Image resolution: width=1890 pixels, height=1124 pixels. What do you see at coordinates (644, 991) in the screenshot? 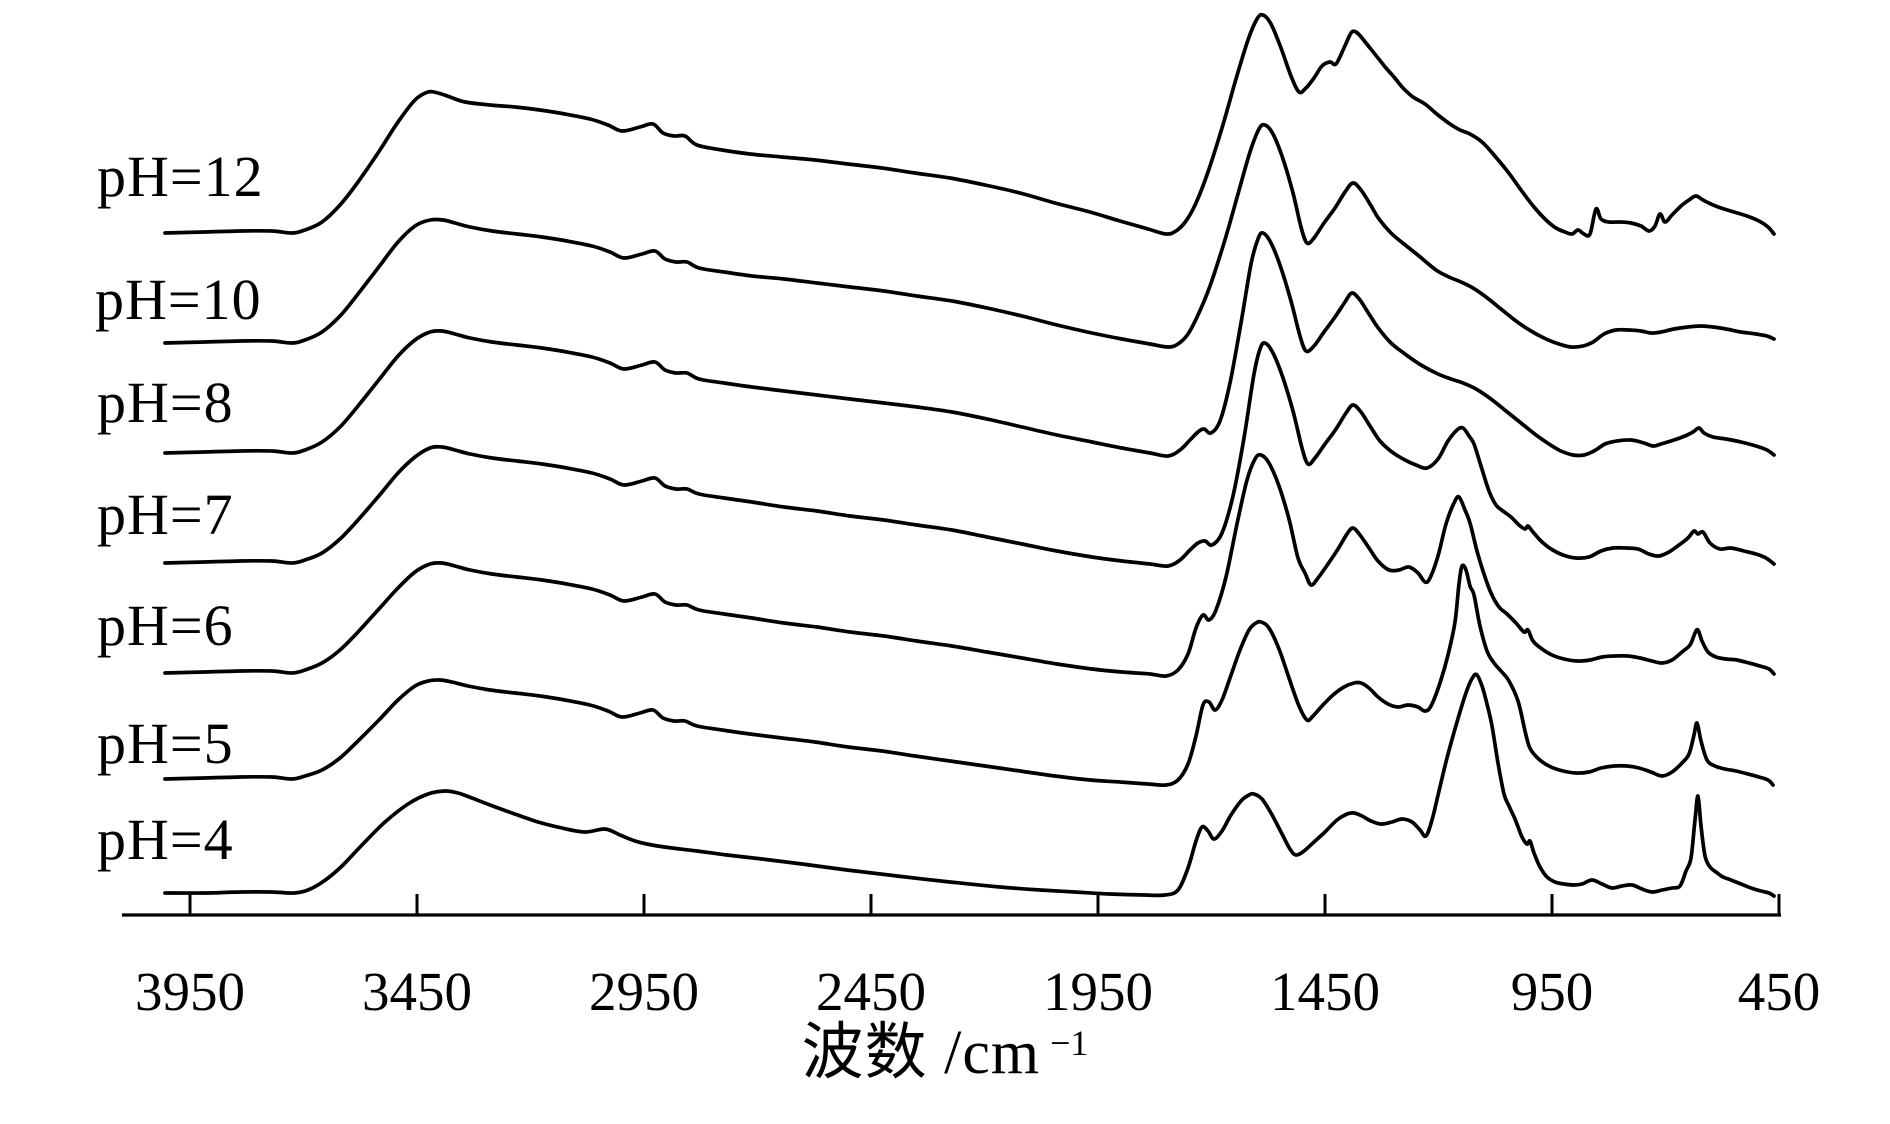
I see `x-tick-label-2950: 2950` at bounding box center [644, 991].